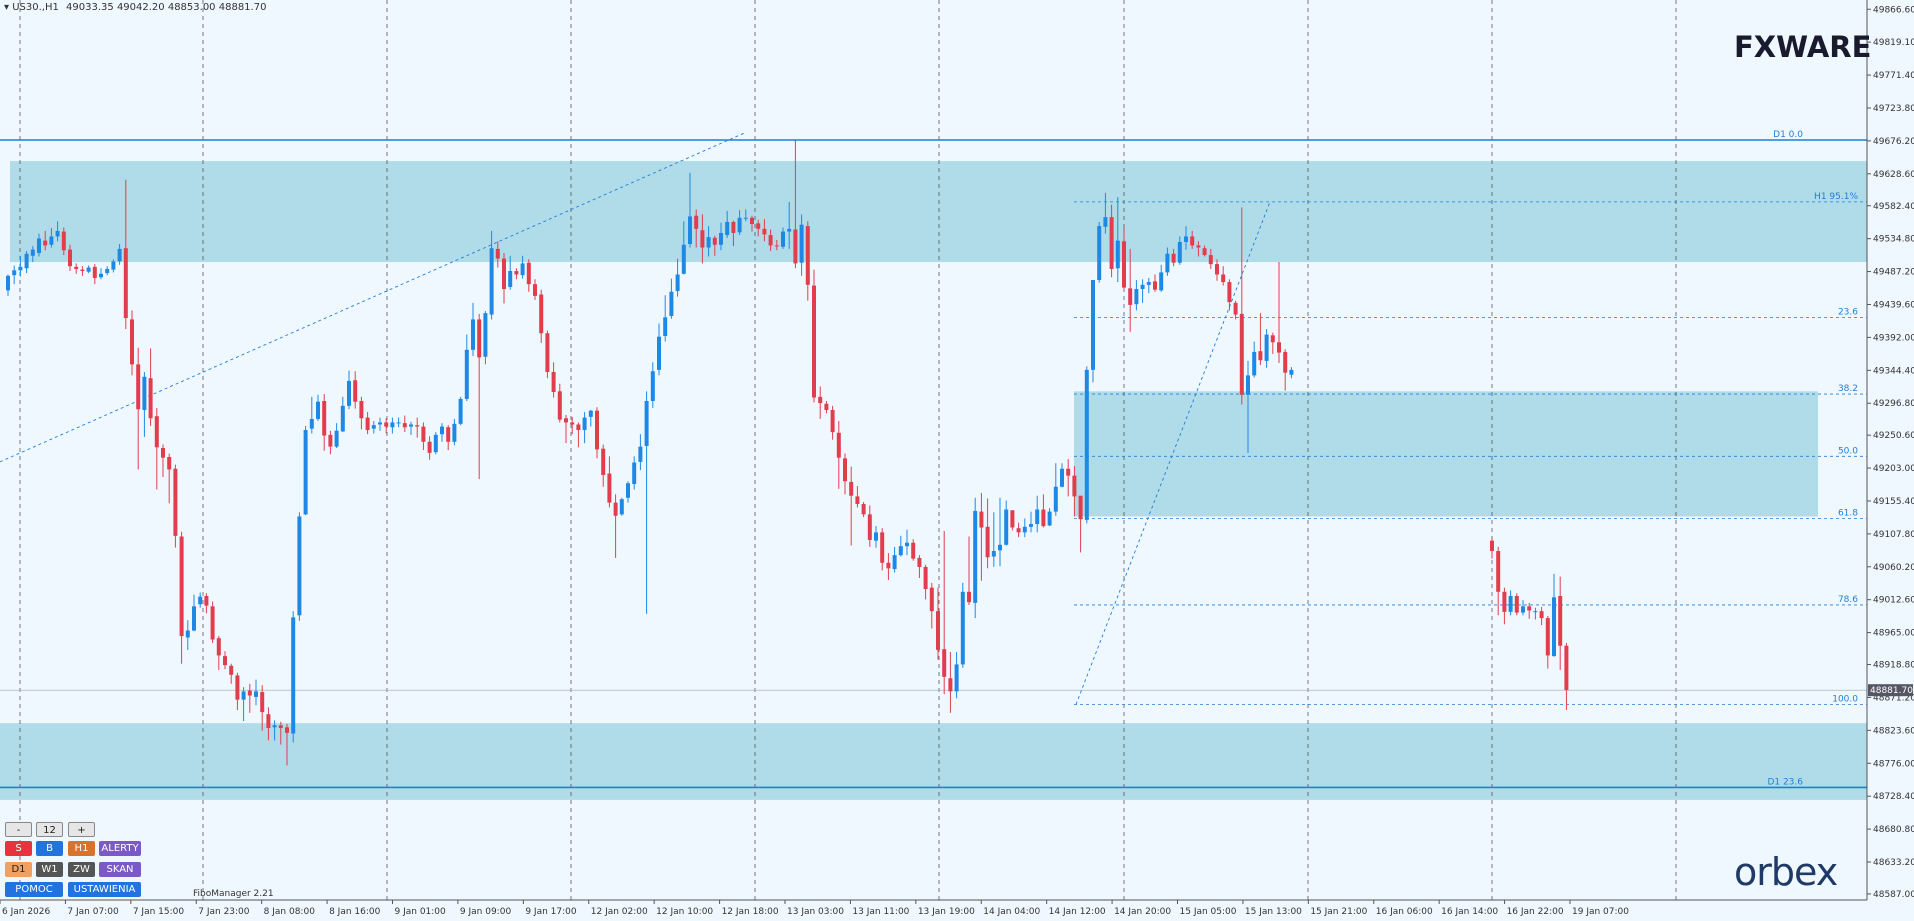 The height and width of the screenshot is (921, 1914). What do you see at coordinates (18, 869) in the screenshot?
I see `d1-button: D1` at bounding box center [18, 869].